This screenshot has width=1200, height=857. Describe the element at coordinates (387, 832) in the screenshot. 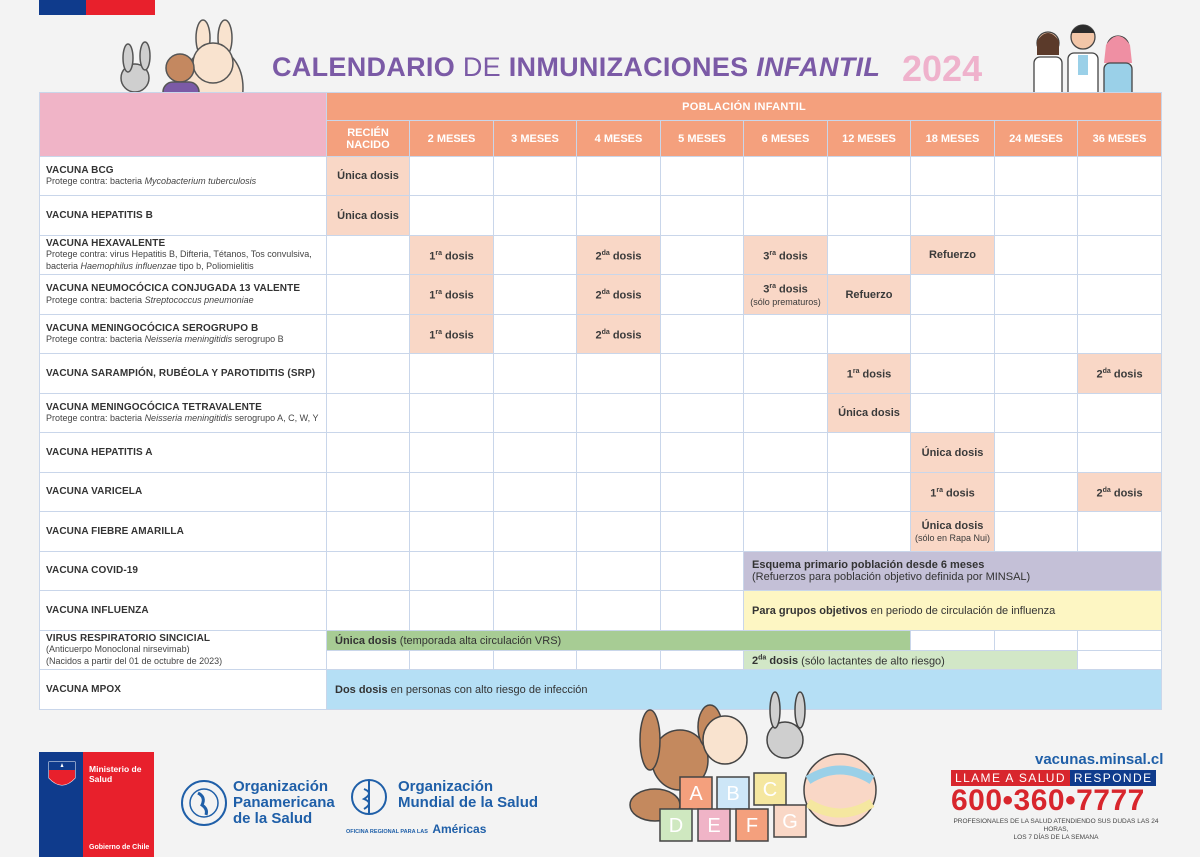

I see `oms-region-small: OFICINA REGIONAL PARA LAS` at that location.